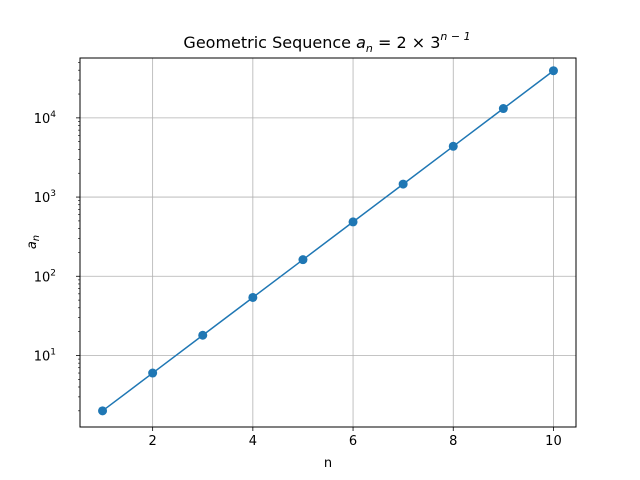 Image resolution: width=640 pixels, height=480 pixels. I want to click on y-tick-label: 10², so click(45, 276).